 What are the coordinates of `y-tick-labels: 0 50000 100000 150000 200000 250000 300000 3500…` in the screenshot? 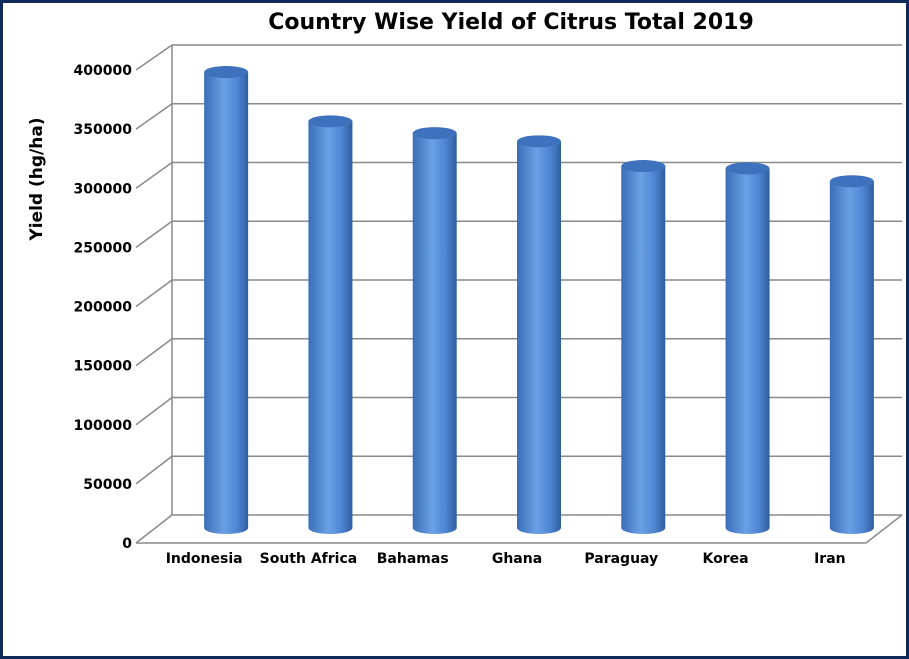 It's located at (103, 307).